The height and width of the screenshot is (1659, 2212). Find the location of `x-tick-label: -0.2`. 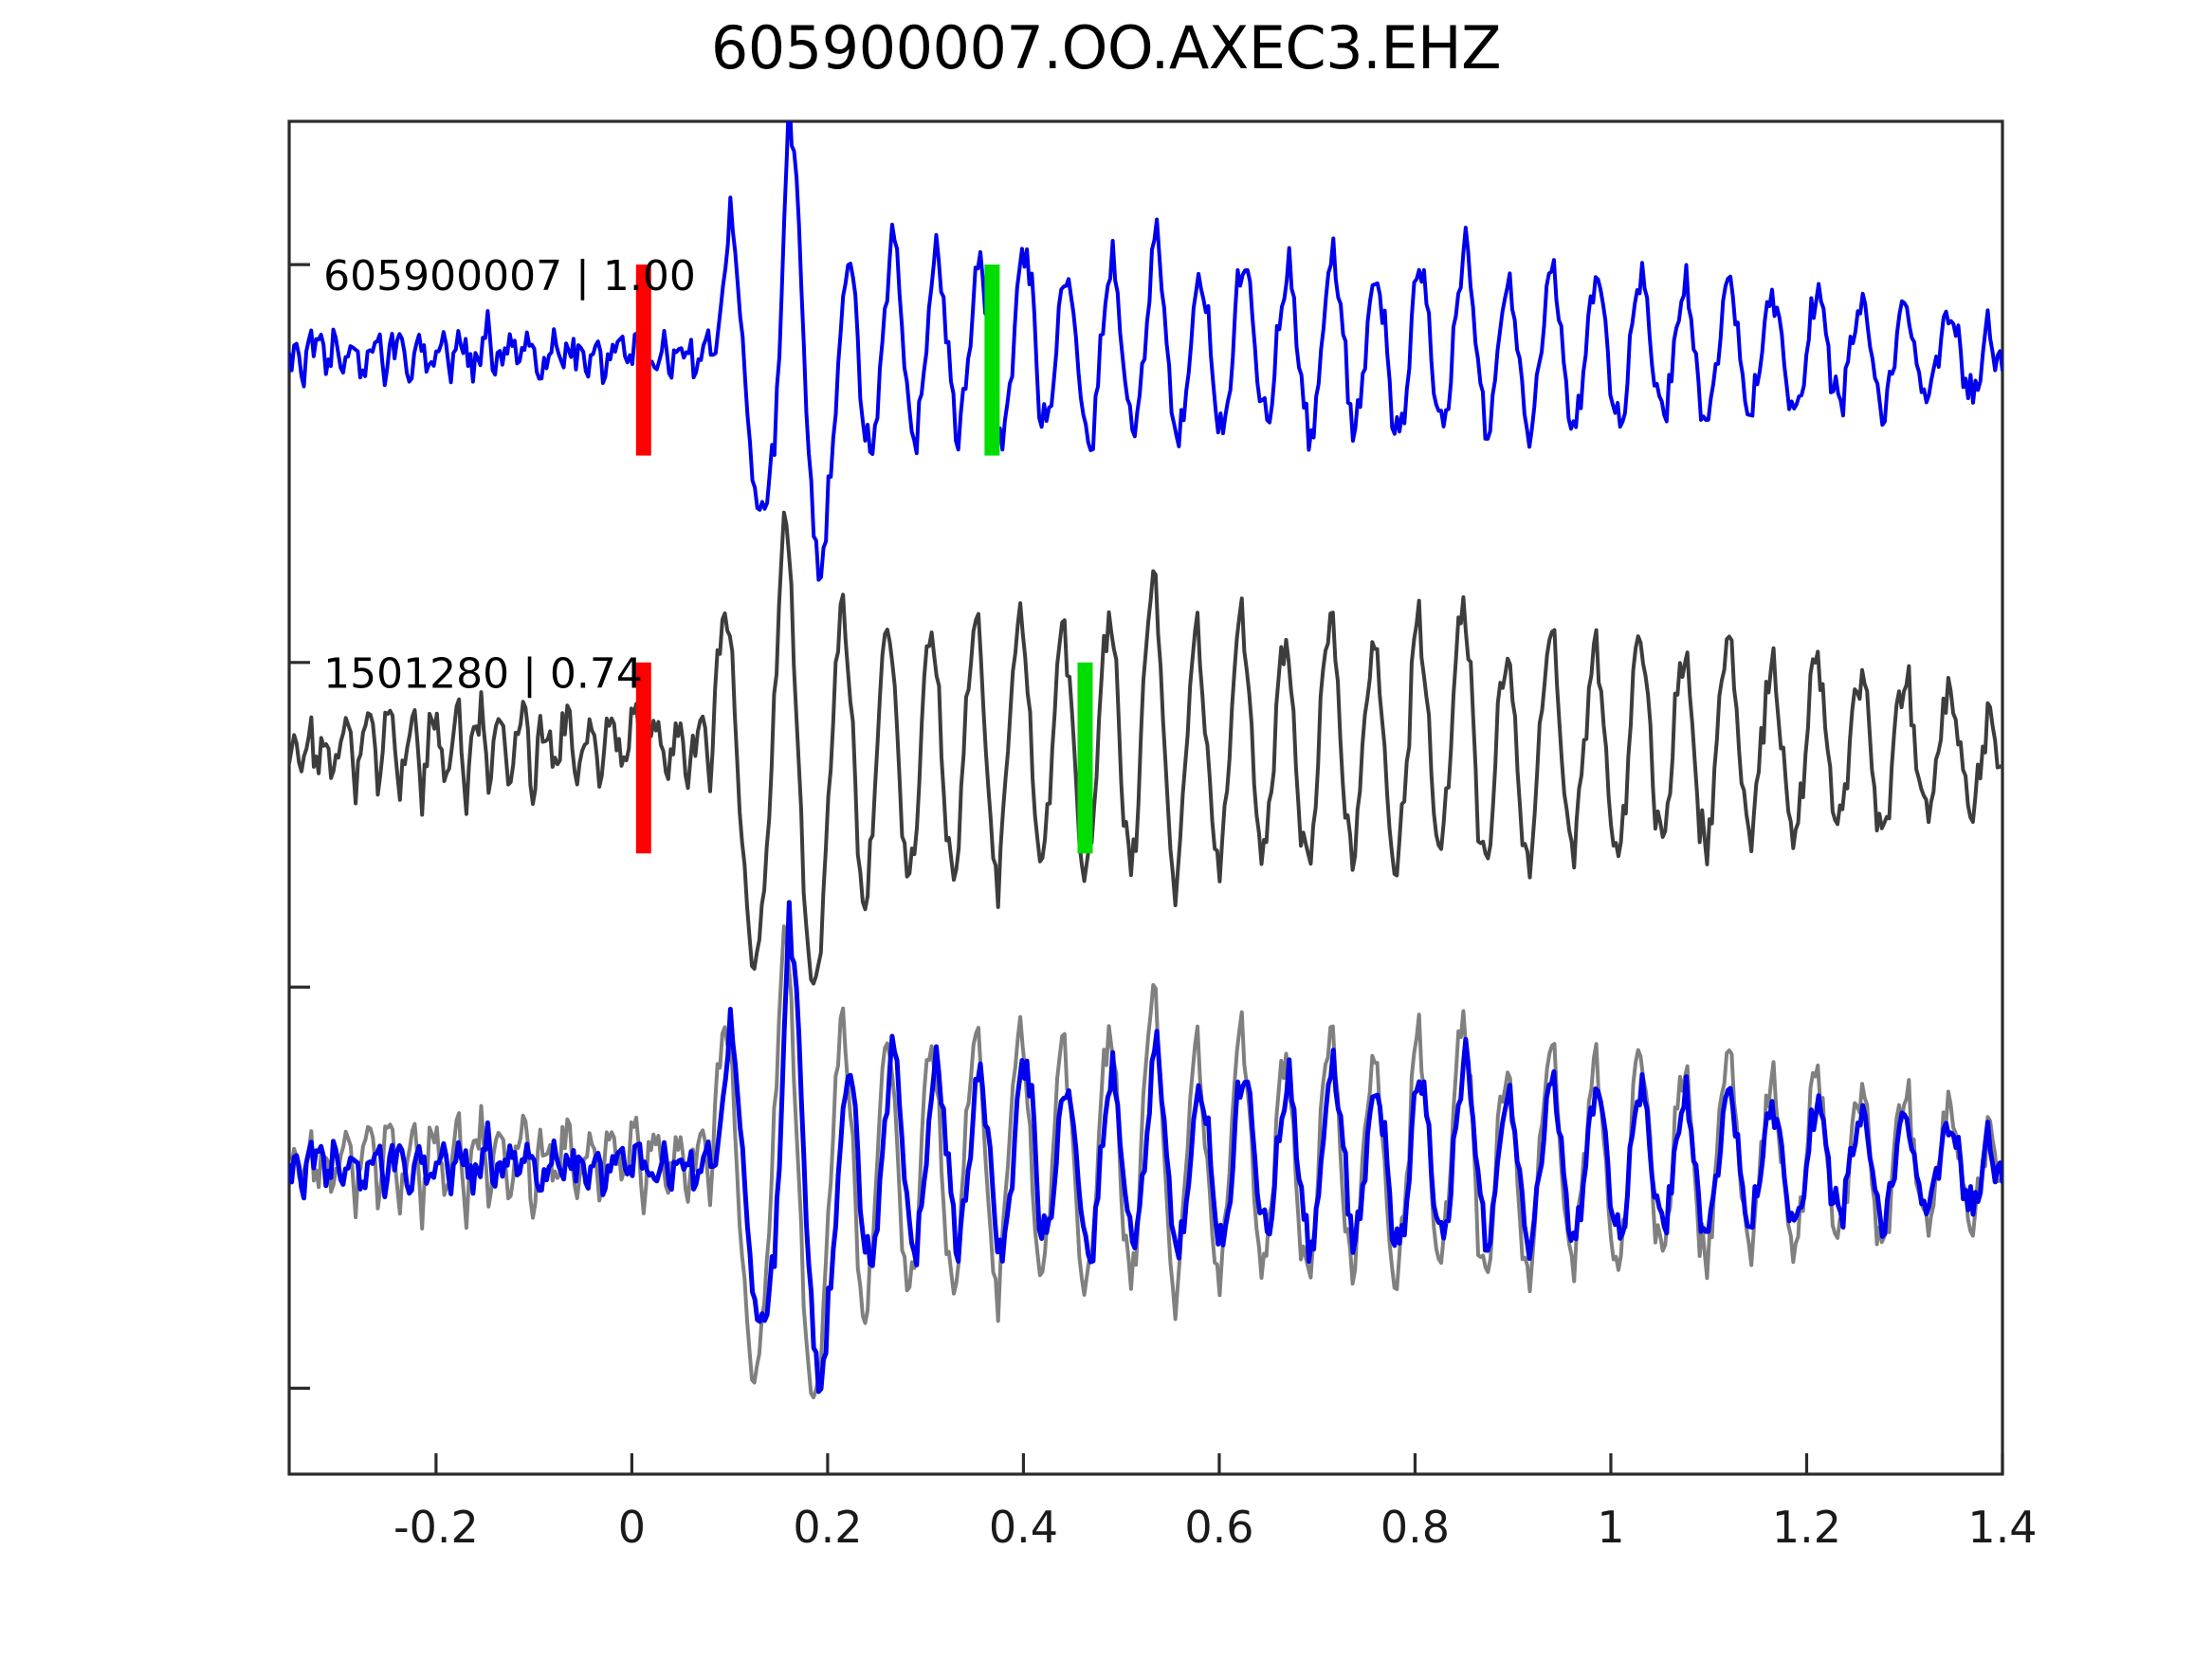

x-tick-label: -0.2 is located at coordinates (436, 1527).